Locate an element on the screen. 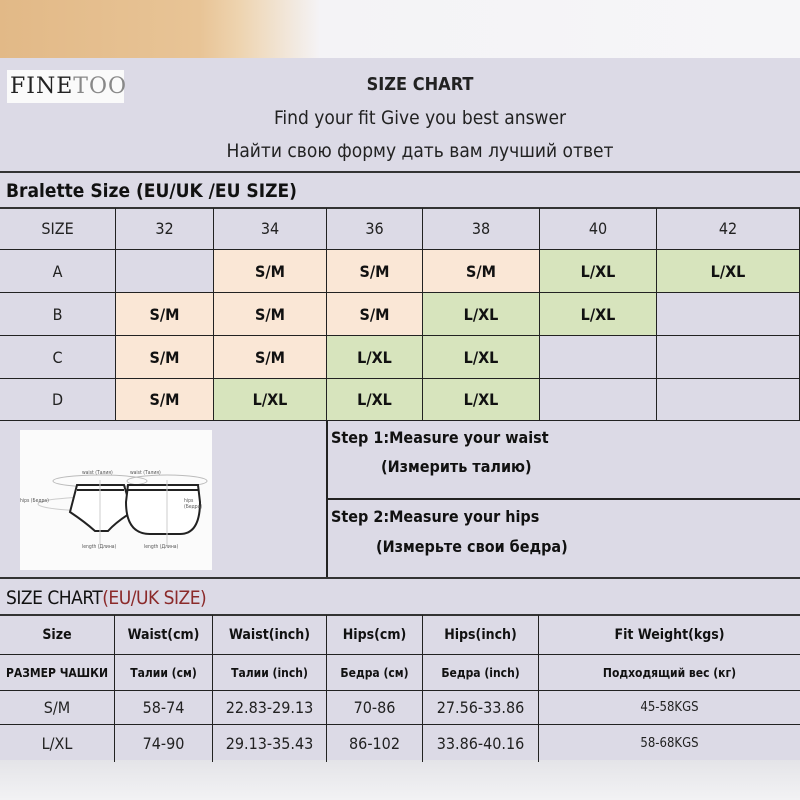  background-photo-top is located at coordinates (400, 30).